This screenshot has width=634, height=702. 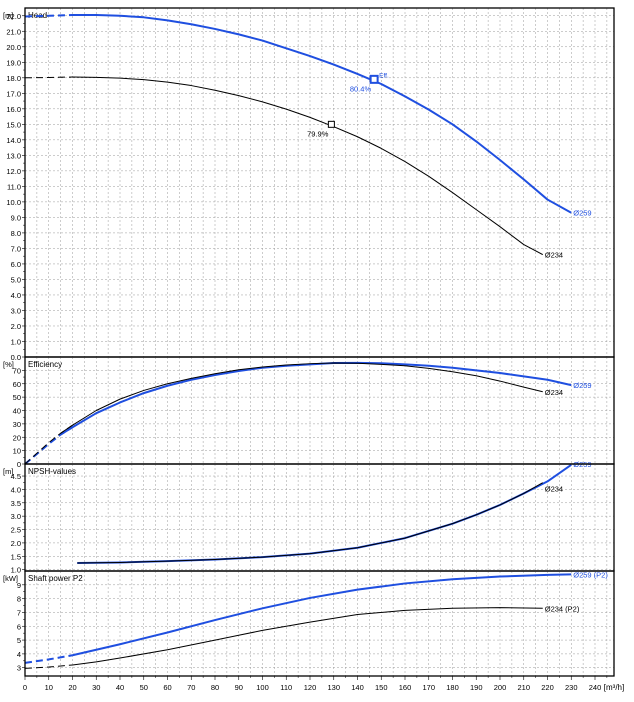 What do you see at coordinates (590, 574) in the screenshot?
I see `series-end-label: Ø259 (P2)` at bounding box center [590, 574].